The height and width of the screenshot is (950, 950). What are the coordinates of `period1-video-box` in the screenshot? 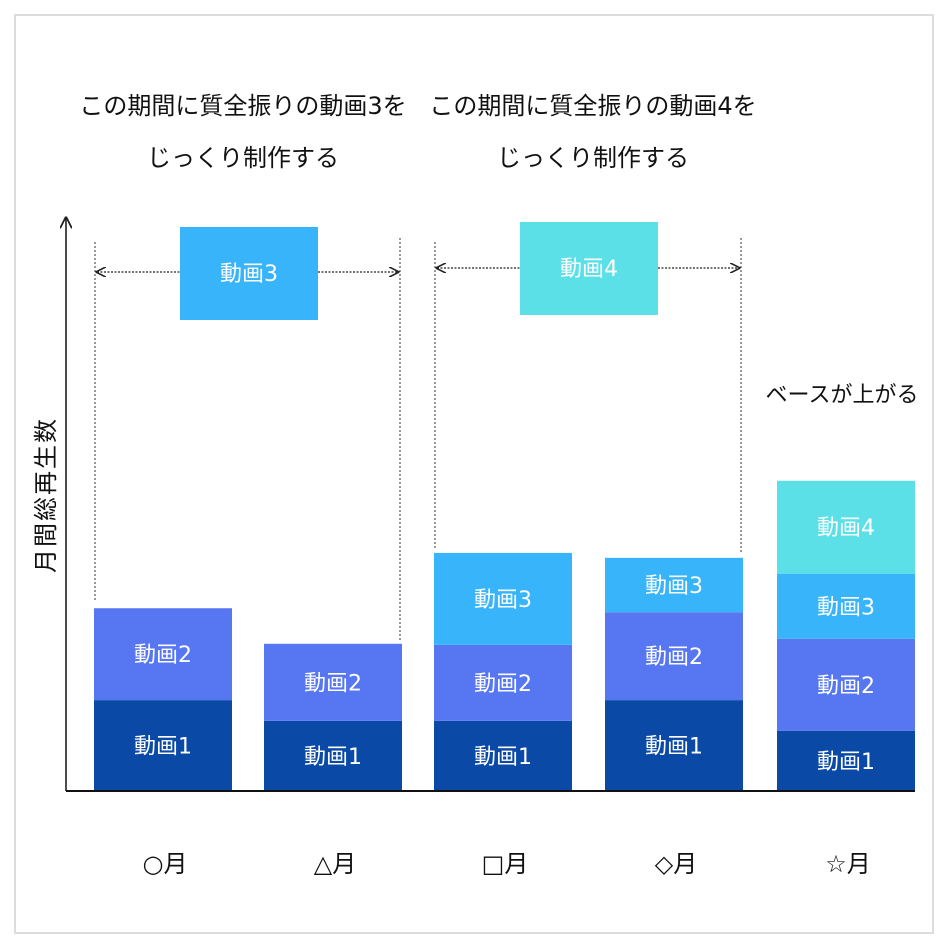 It's located at (249, 273).